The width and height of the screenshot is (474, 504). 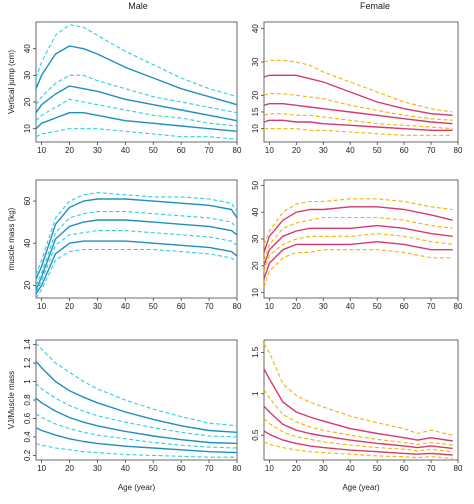 I want to click on column-title-male: Male, so click(x=138, y=6).